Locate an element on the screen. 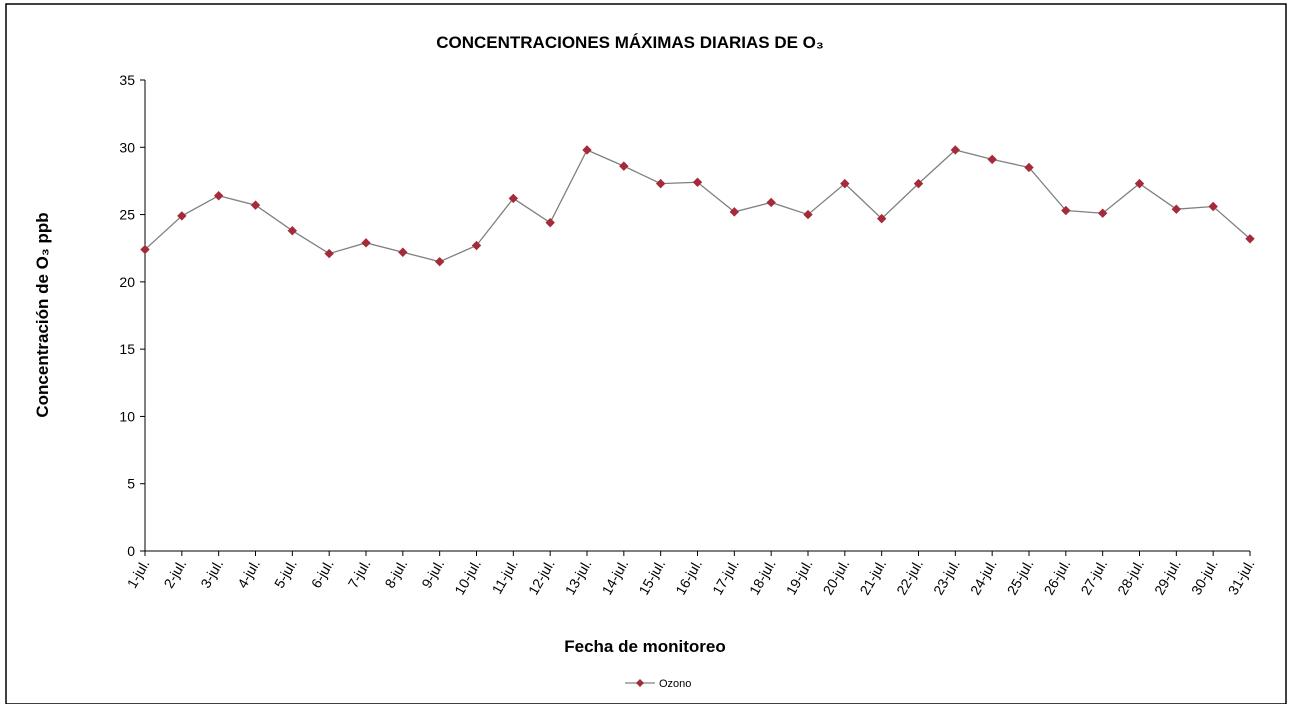 The height and width of the screenshot is (704, 1291). y-tick-label: 35 is located at coordinates (127, 80).